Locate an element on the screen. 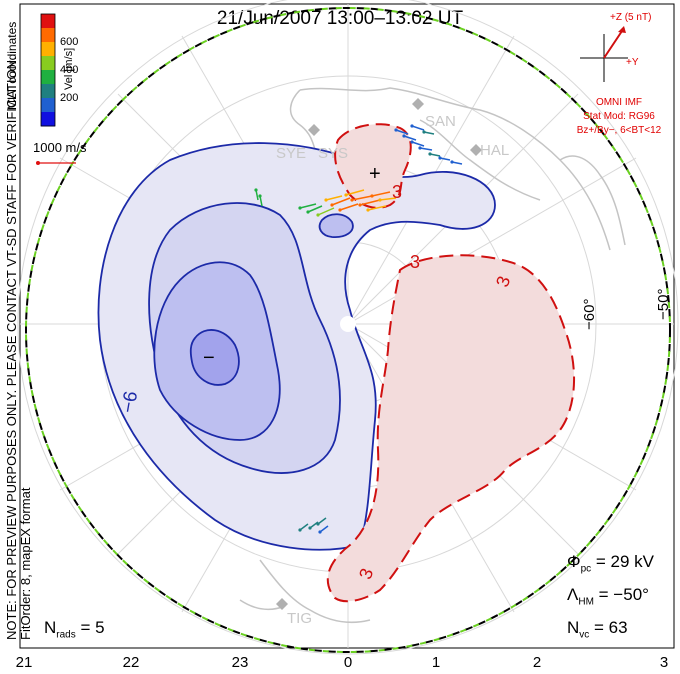 This screenshot has width=680, height=674. colorbar-label: Vel [m/s] is located at coordinates (69, 69).